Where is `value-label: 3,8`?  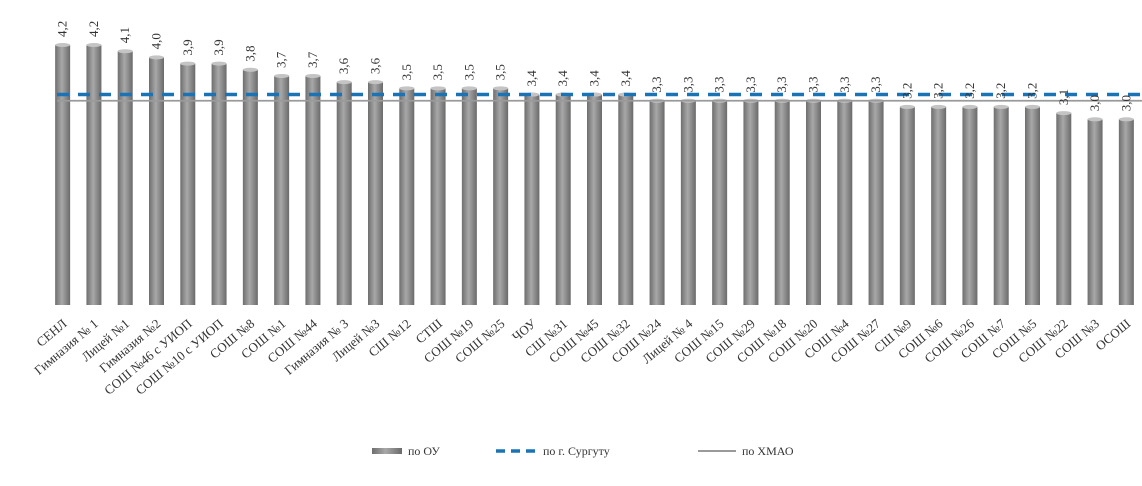 value-label: 3,8 is located at coordinates (249, 54).